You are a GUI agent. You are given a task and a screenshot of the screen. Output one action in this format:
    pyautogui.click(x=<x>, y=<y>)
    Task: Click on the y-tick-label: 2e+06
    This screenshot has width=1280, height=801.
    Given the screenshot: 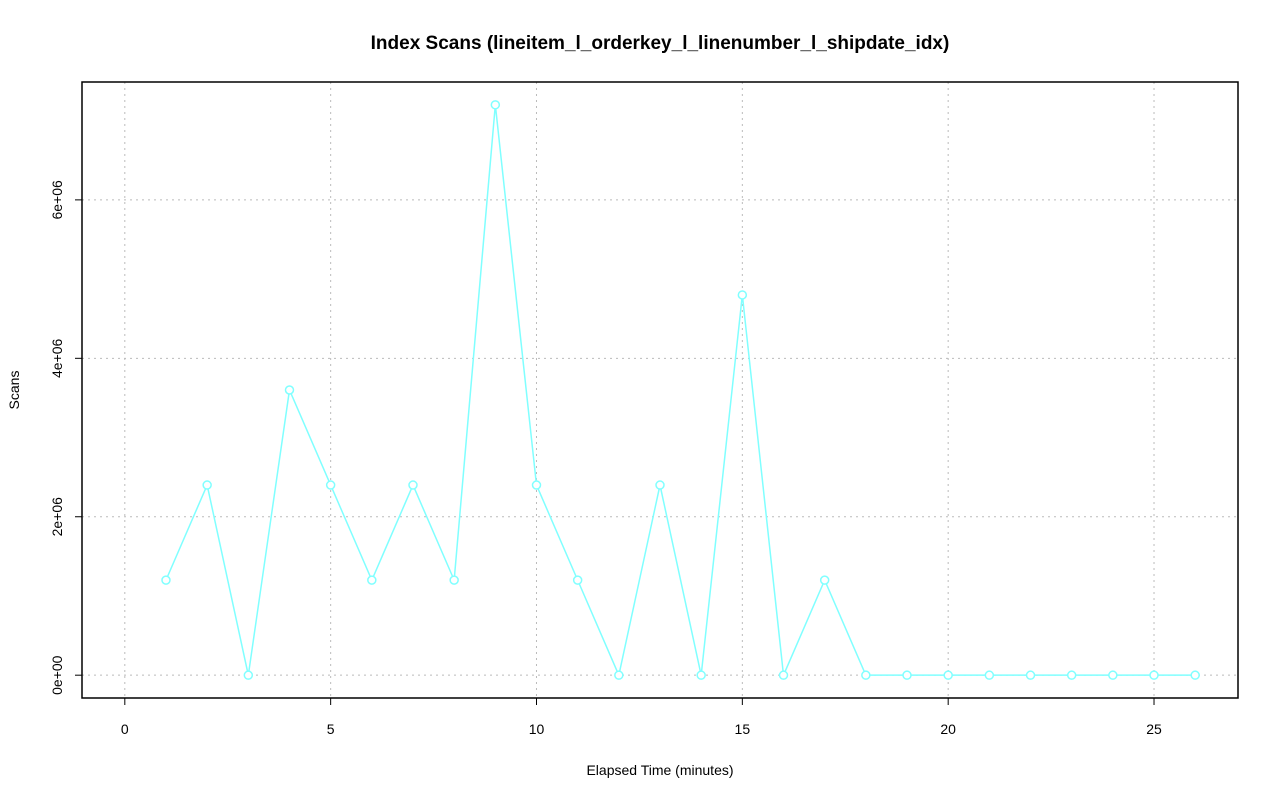 What is the action you would take?
    pyautogui.click(x=57, y=517)
    